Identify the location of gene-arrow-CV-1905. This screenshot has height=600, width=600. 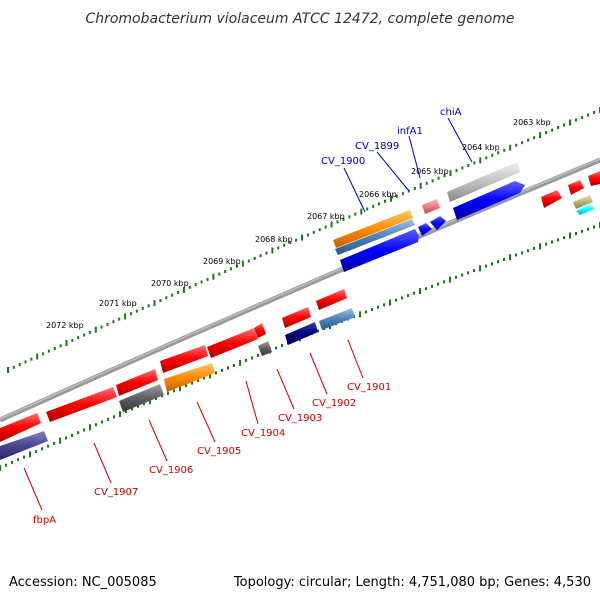
(189, 377).